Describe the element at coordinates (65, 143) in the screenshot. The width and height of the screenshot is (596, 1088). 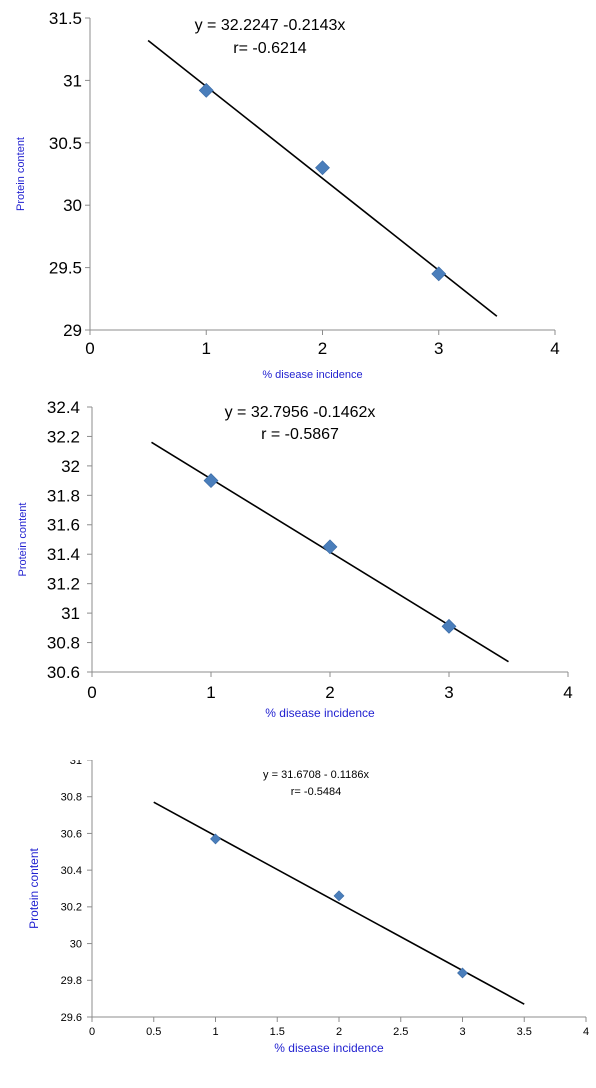
I see `y-tick-label: 30.5` at that location.